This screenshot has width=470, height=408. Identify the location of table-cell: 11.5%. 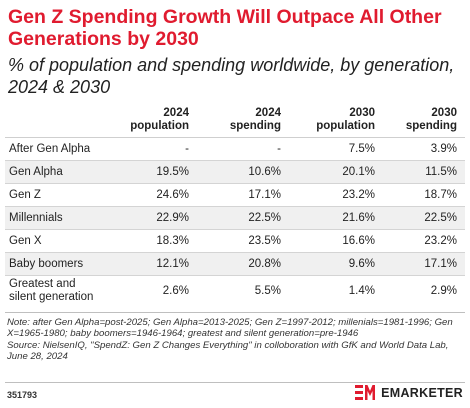
(424, 171).